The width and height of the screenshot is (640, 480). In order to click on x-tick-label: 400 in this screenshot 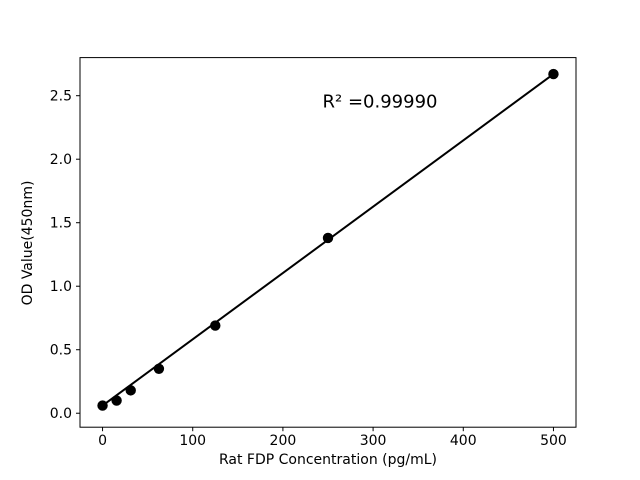, I will do `click(463, 441)`.